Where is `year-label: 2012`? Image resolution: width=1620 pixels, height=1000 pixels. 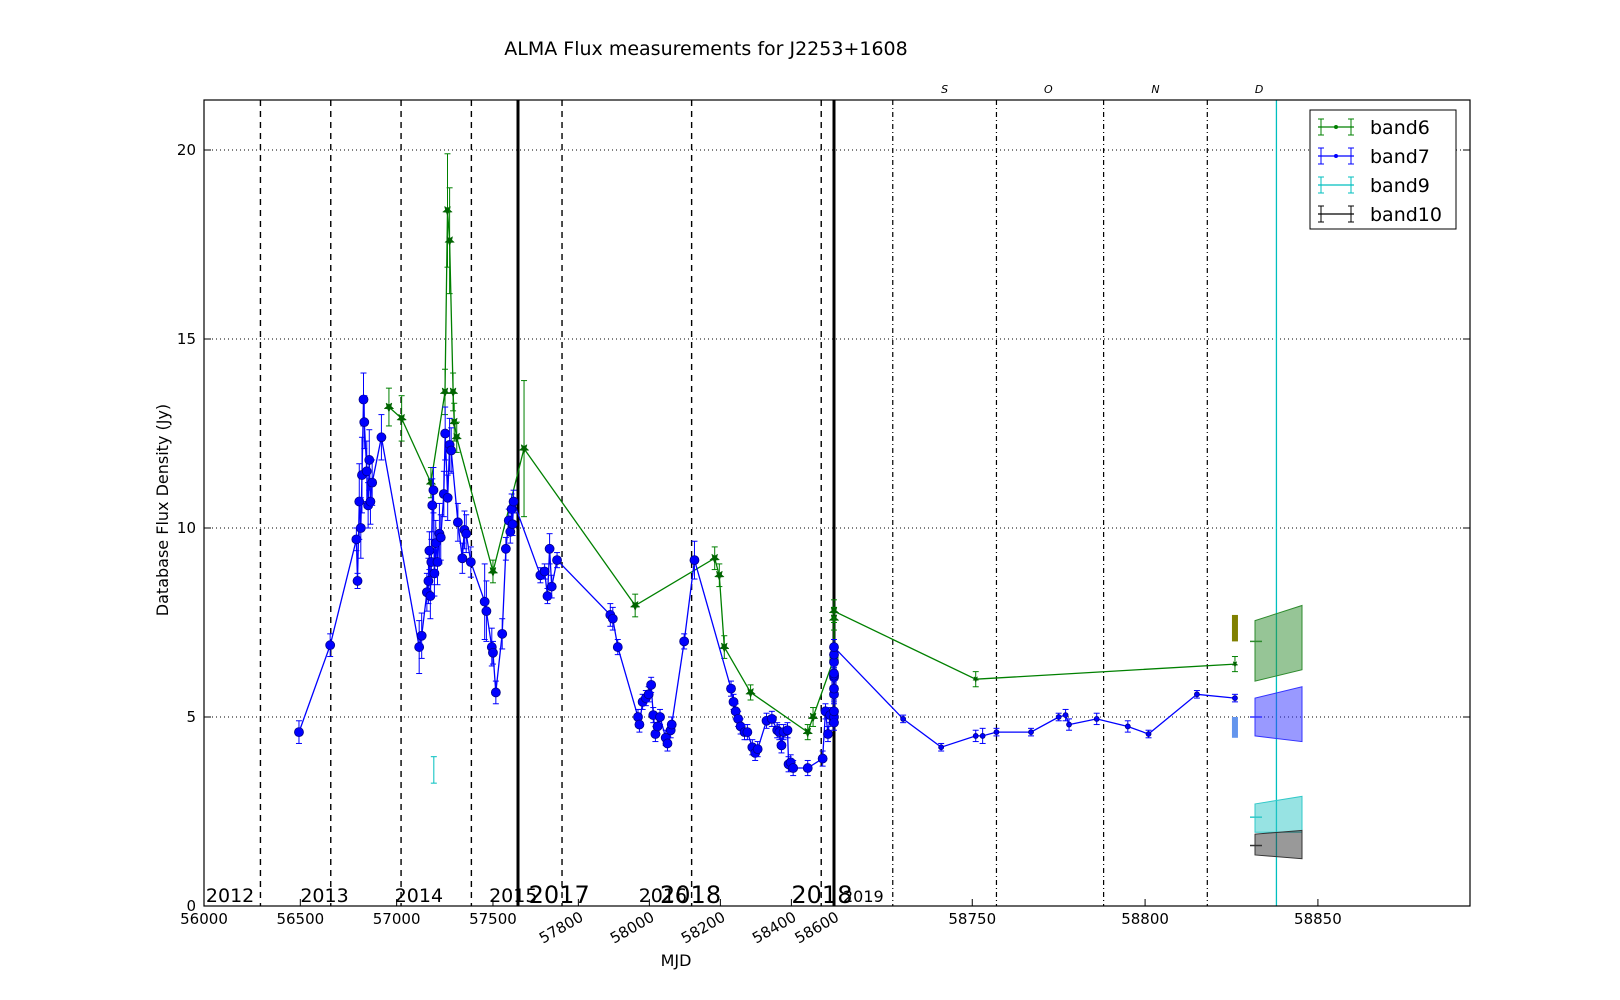
year-label: 2012 is located at coordinates (230, 896).